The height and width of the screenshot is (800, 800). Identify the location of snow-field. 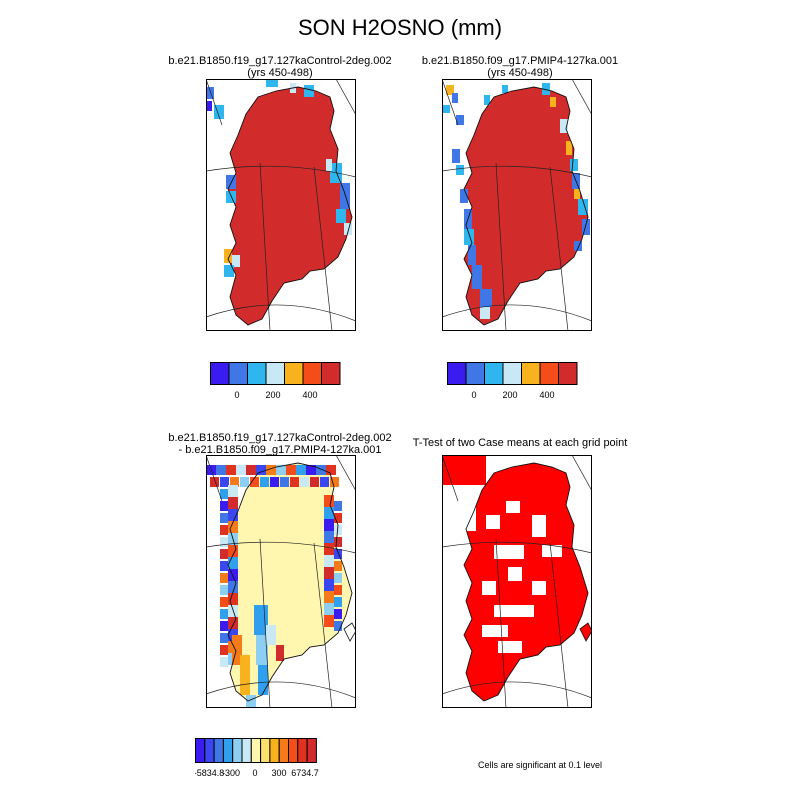
(279, 202).